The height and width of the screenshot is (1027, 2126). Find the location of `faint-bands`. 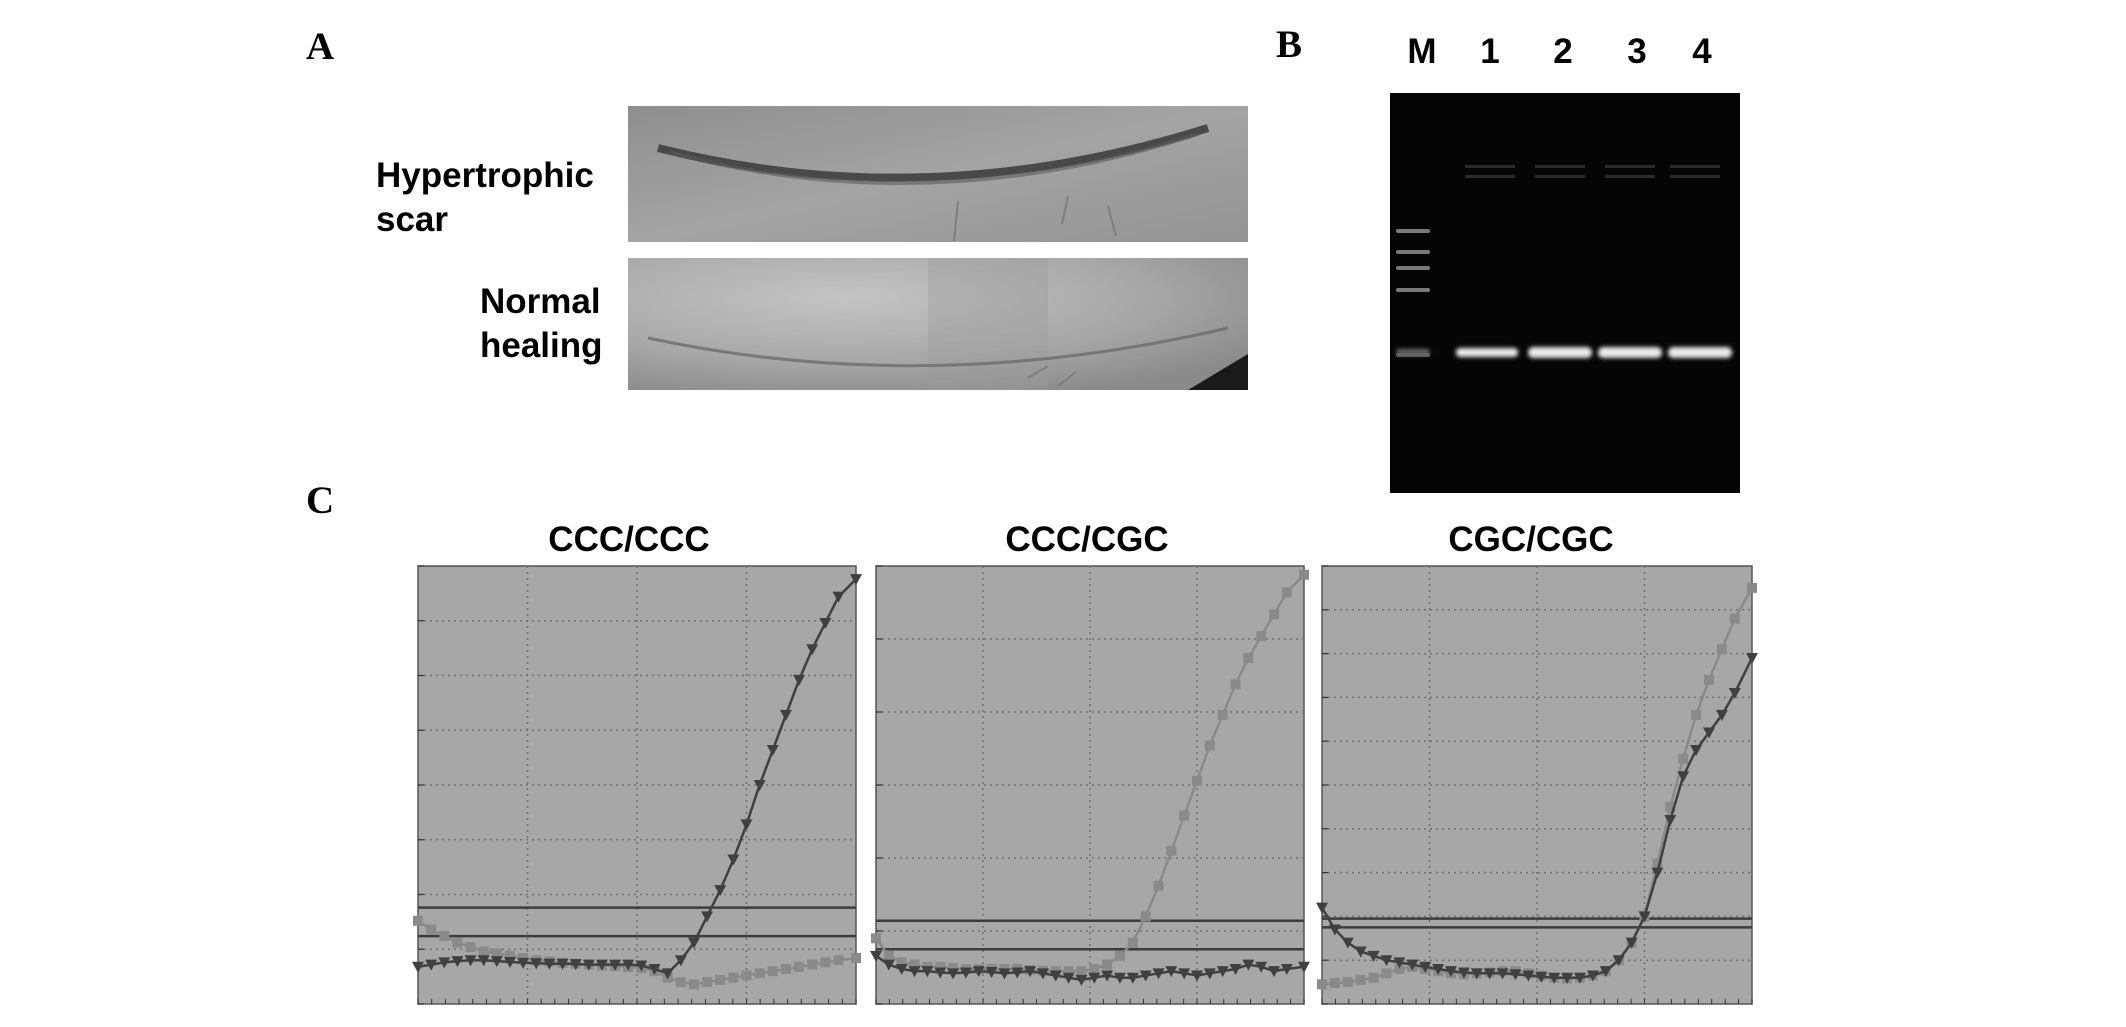

faint-bands is located at coordinates (1592, 171).